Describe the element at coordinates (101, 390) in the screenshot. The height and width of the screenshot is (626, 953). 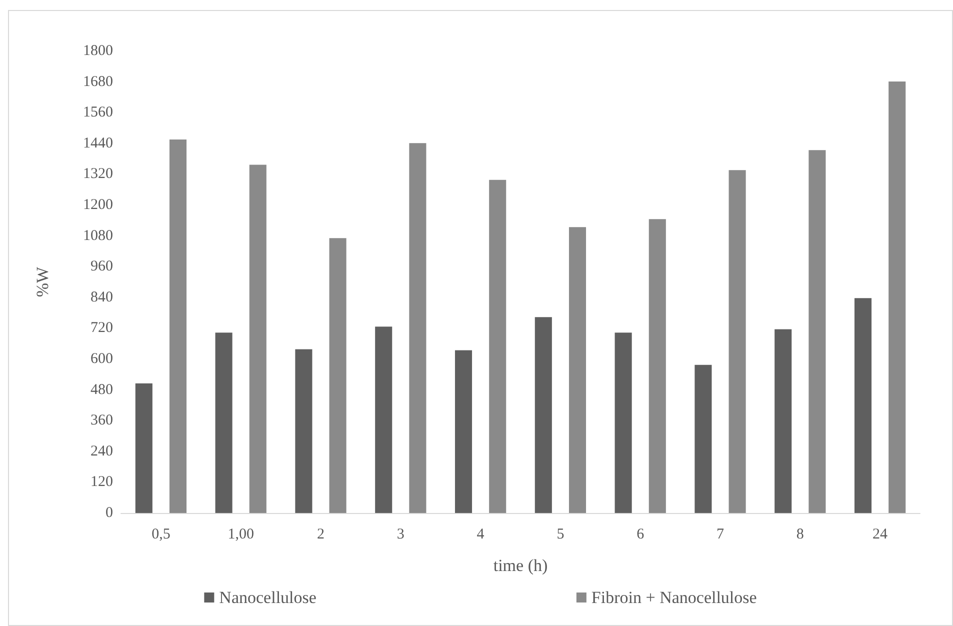
I see `y-tick-label: 480` at that location.